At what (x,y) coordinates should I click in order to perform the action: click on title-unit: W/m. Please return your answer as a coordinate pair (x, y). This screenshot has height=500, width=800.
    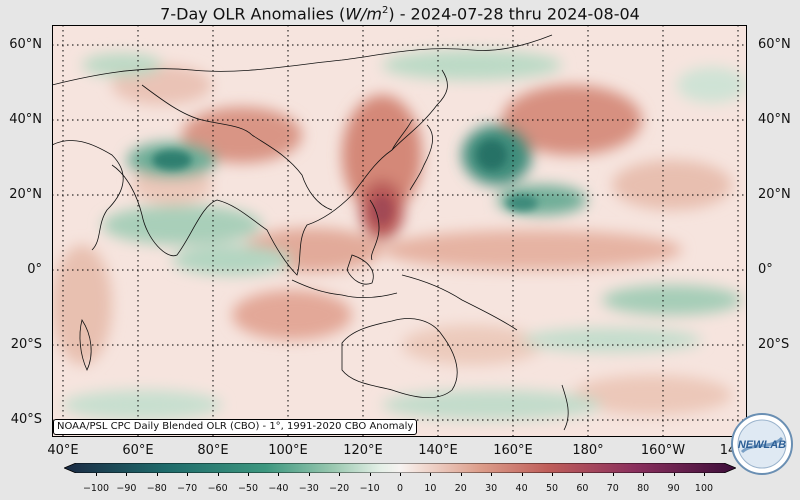
    Looking at the image, I should click on (363, 14).